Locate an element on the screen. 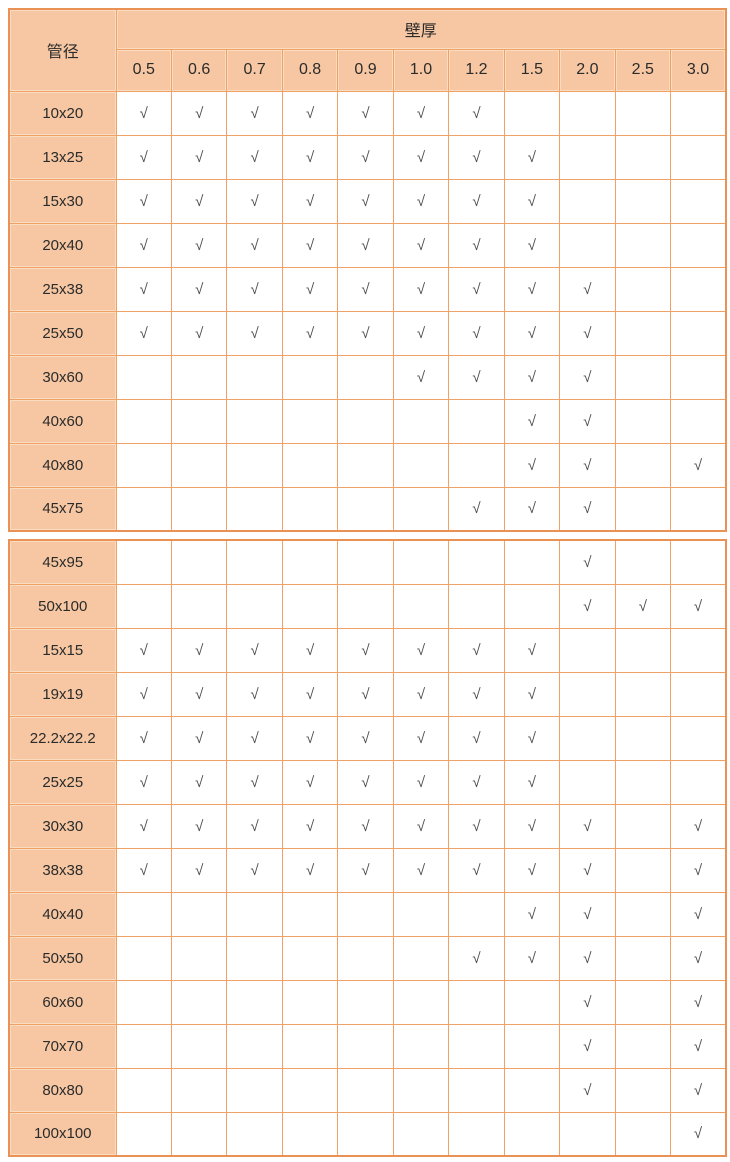 This screenshot has width=730, height=1162. pipe-size-label: 25x38 is located at coordinates (62, 289).